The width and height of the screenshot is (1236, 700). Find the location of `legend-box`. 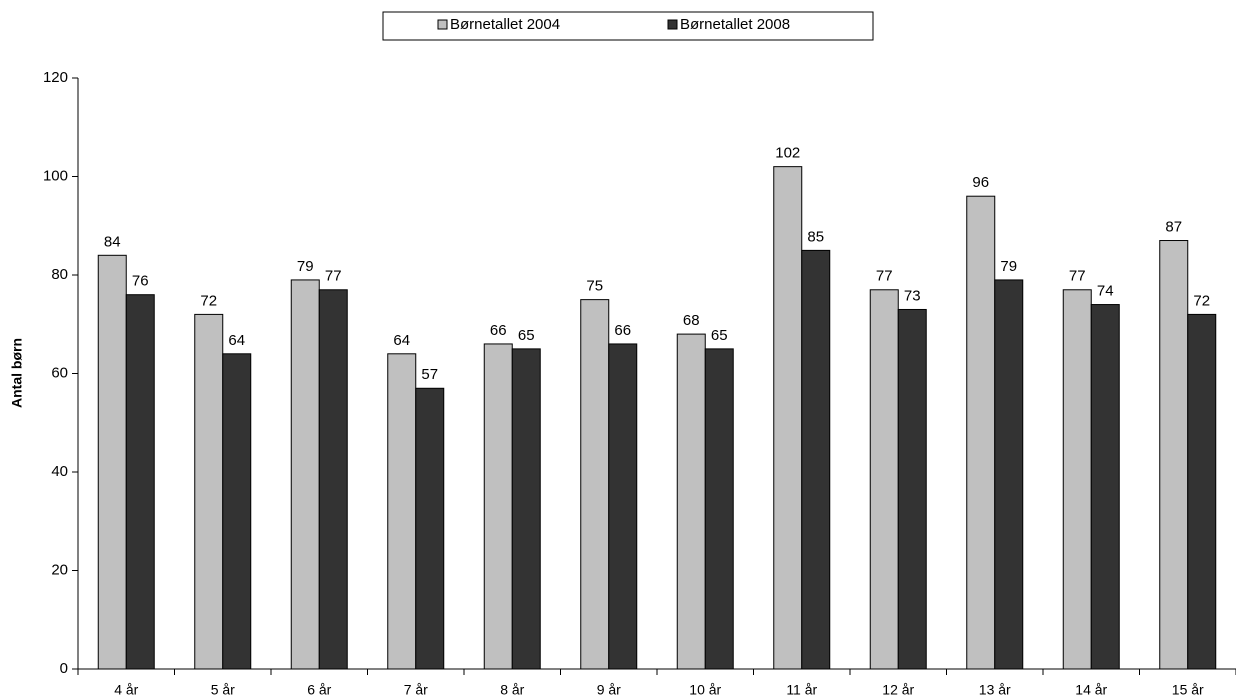

legend-box is located at coordinates (628, 26).